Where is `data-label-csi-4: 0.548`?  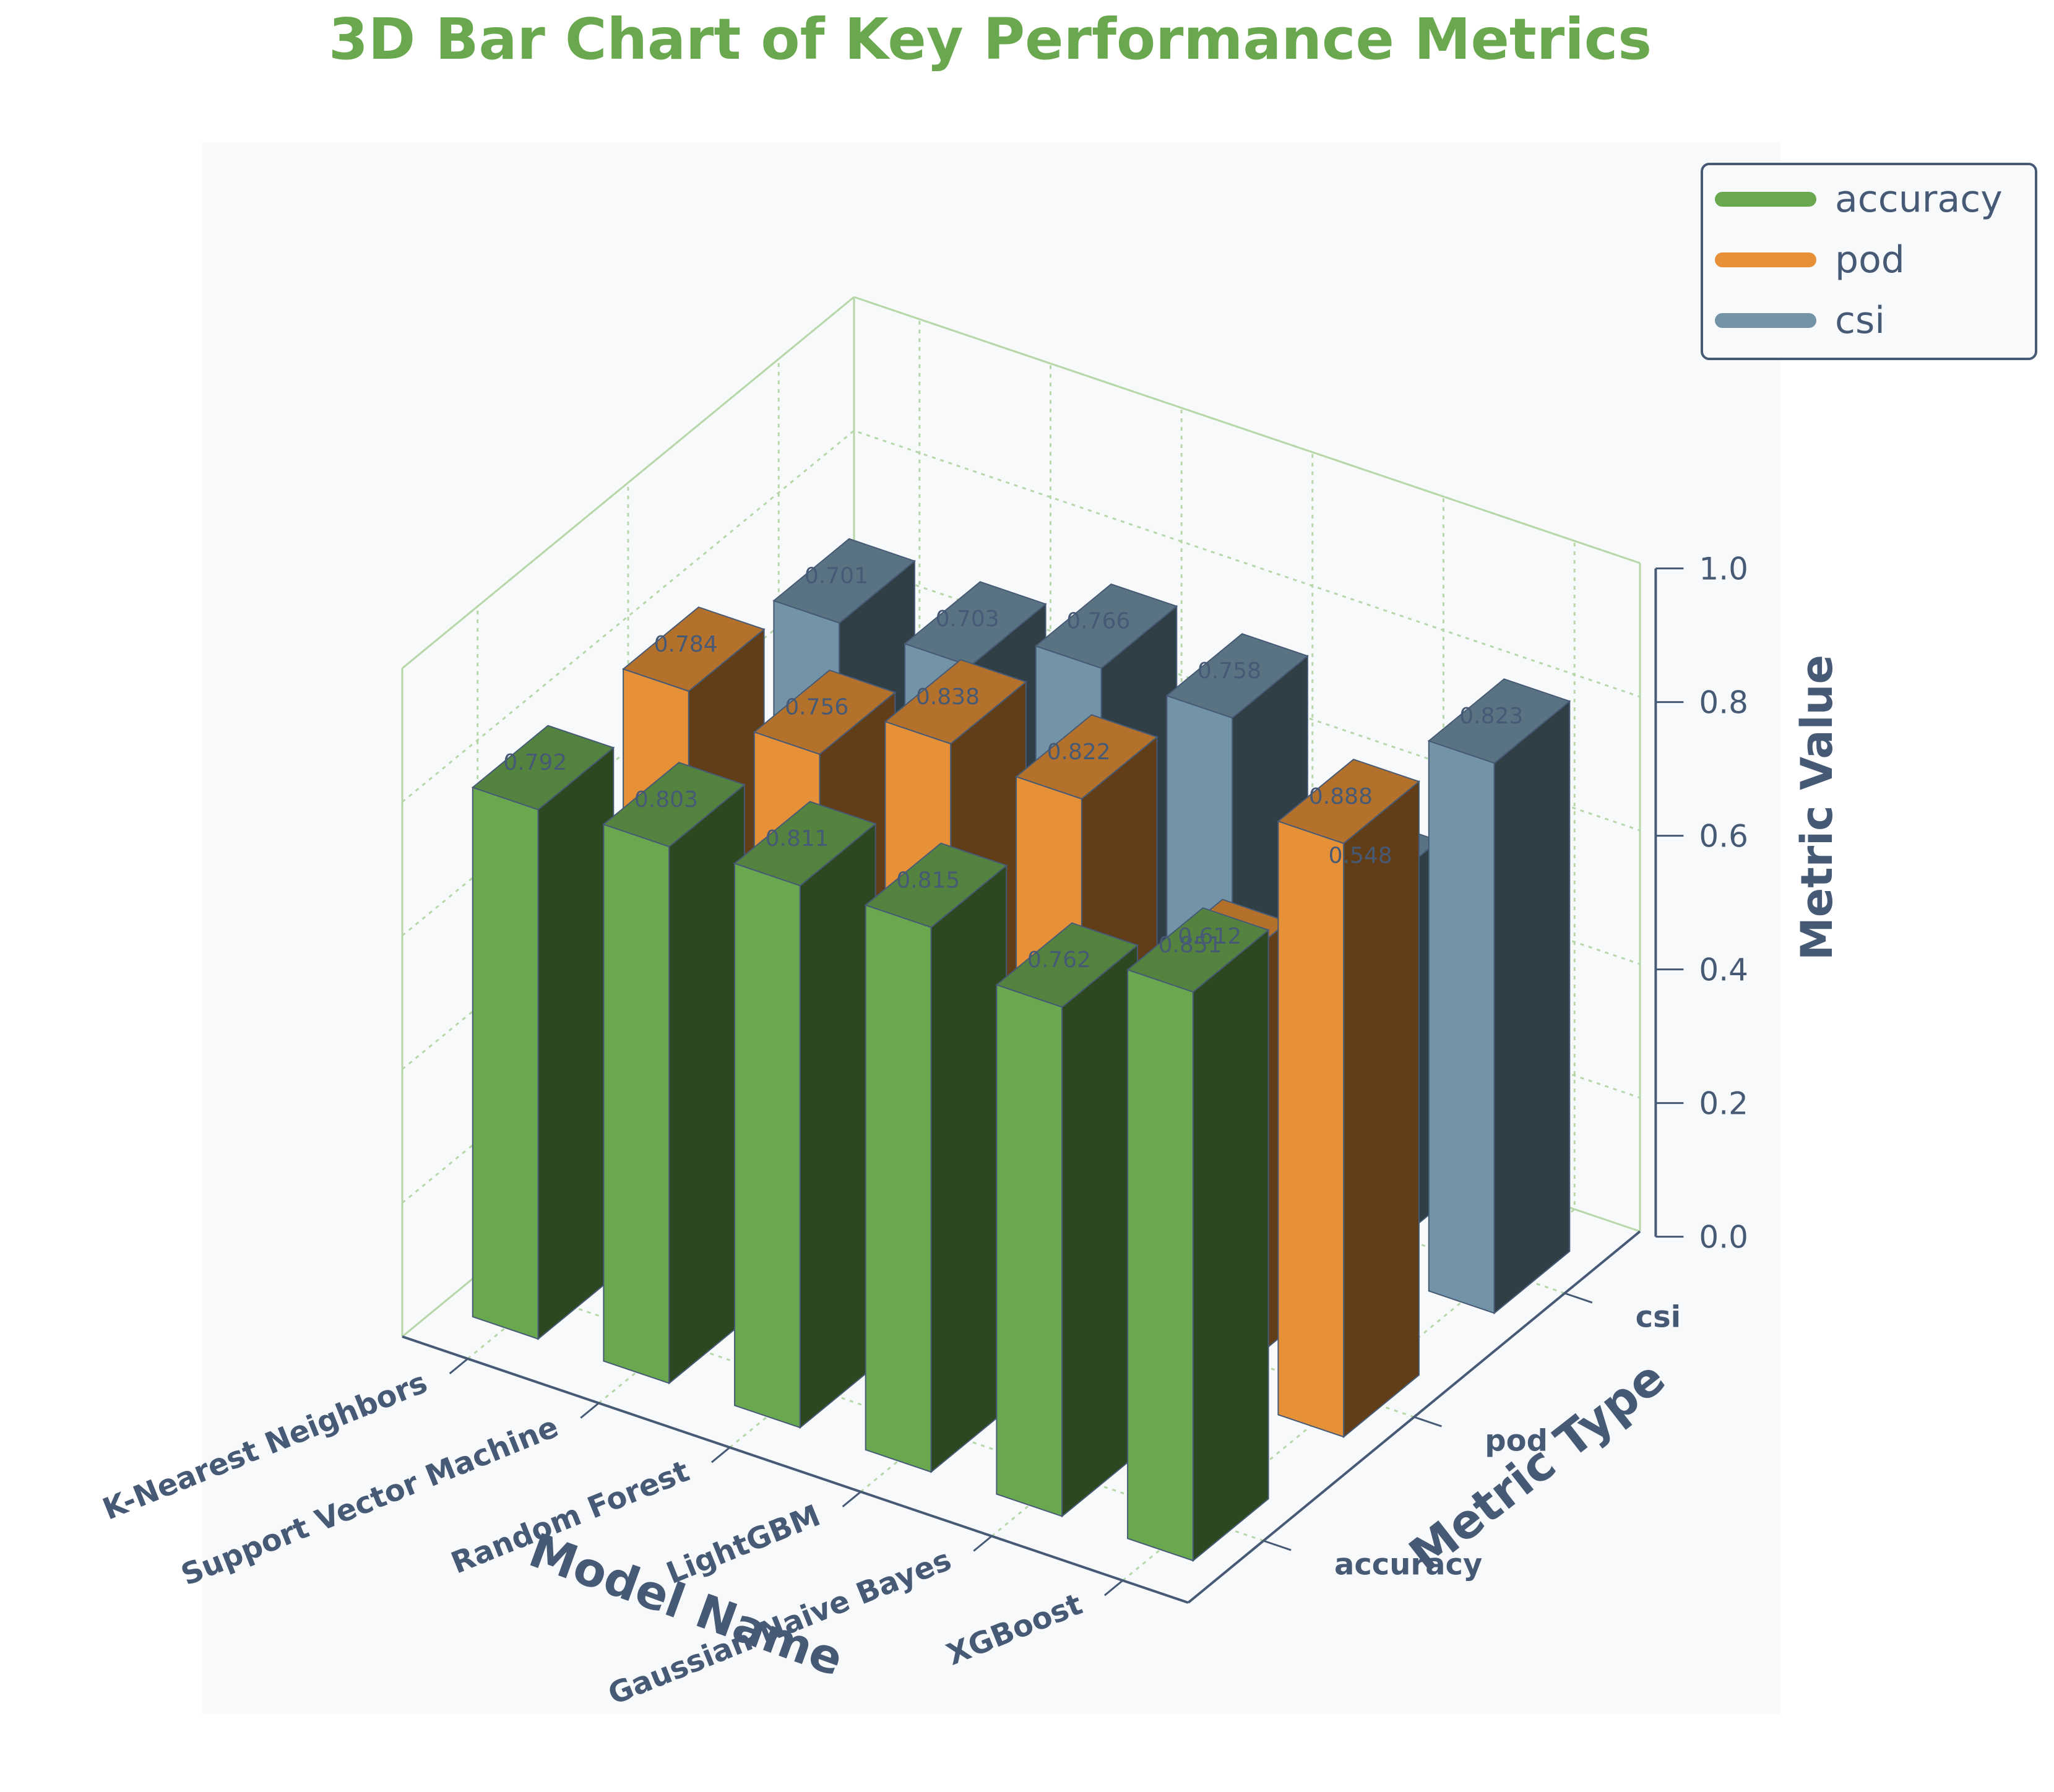
data-label-csi-4: 0.548 is located at coordinates (1360, 855).